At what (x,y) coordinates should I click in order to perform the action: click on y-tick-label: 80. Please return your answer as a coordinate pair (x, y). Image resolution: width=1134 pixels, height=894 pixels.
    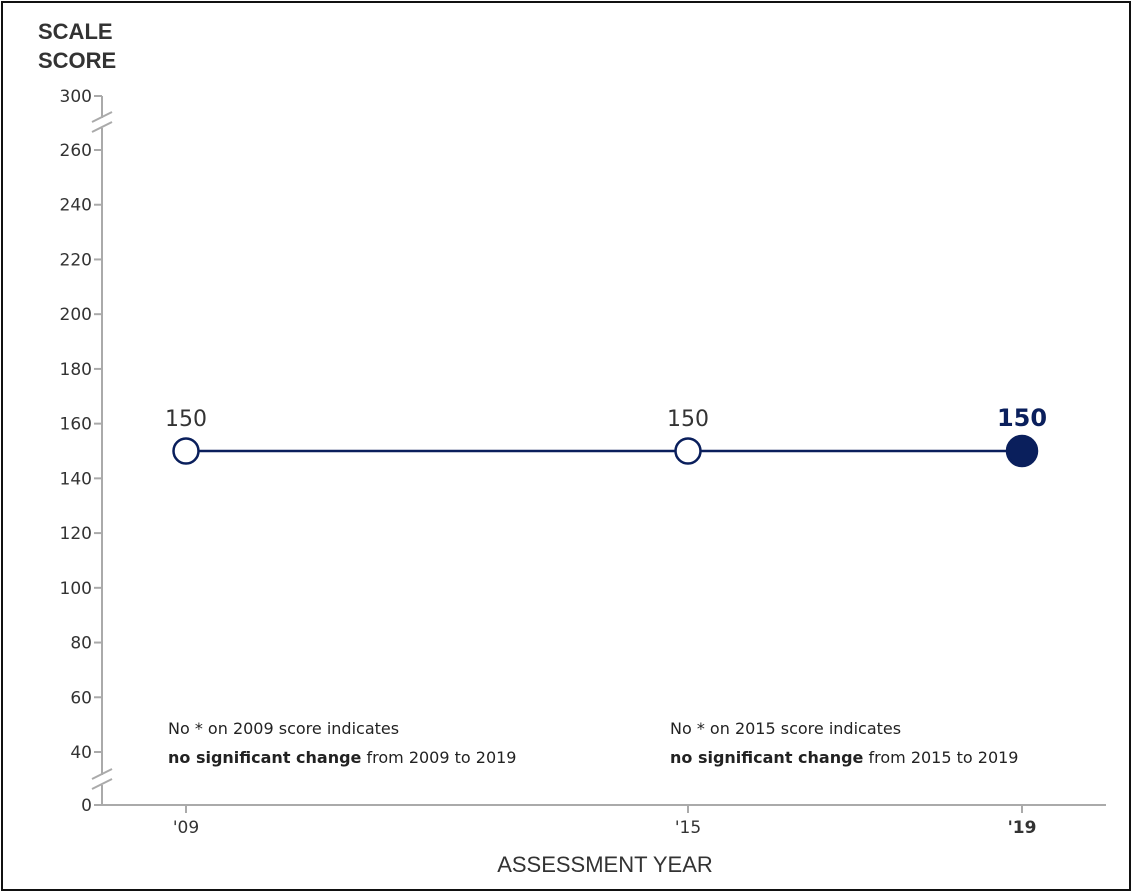
    Looking at the image, I should click on (81, 644).